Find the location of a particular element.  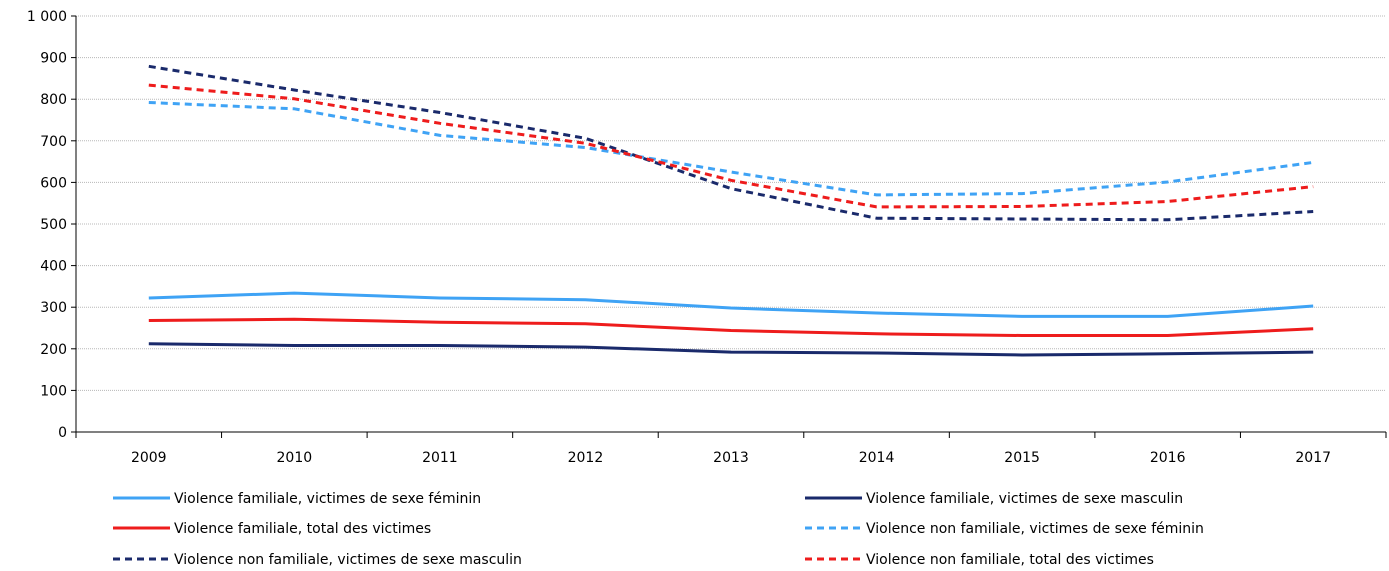

x-tick-label: 2012 is located at coordinates (586, 458).